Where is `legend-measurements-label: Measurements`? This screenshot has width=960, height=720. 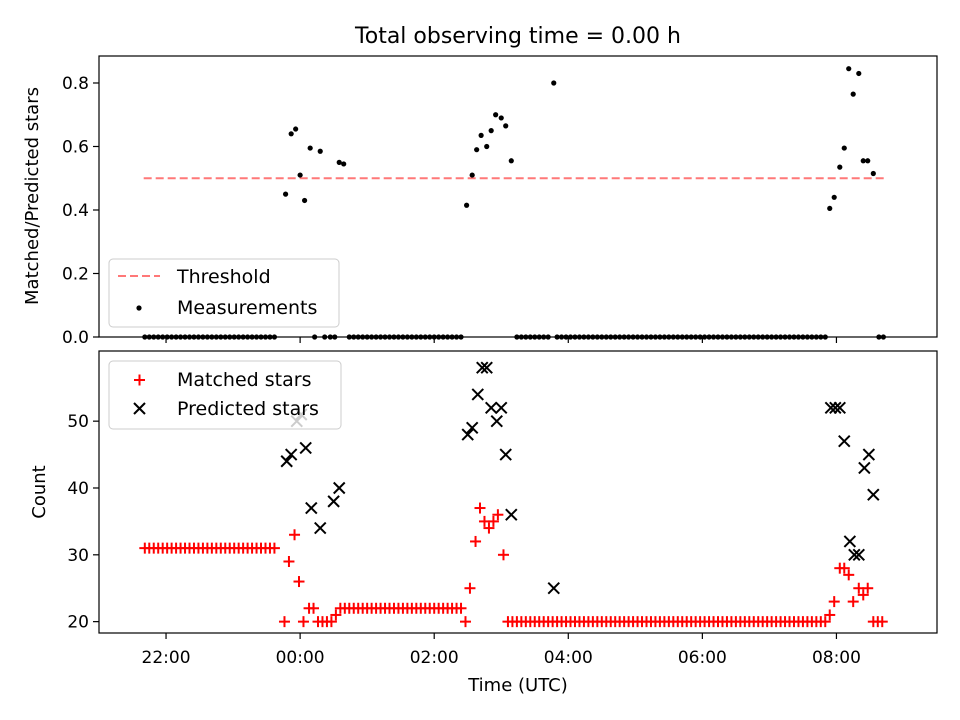
legend-measurements-label: Measurements is located at coordinates (247, 308).